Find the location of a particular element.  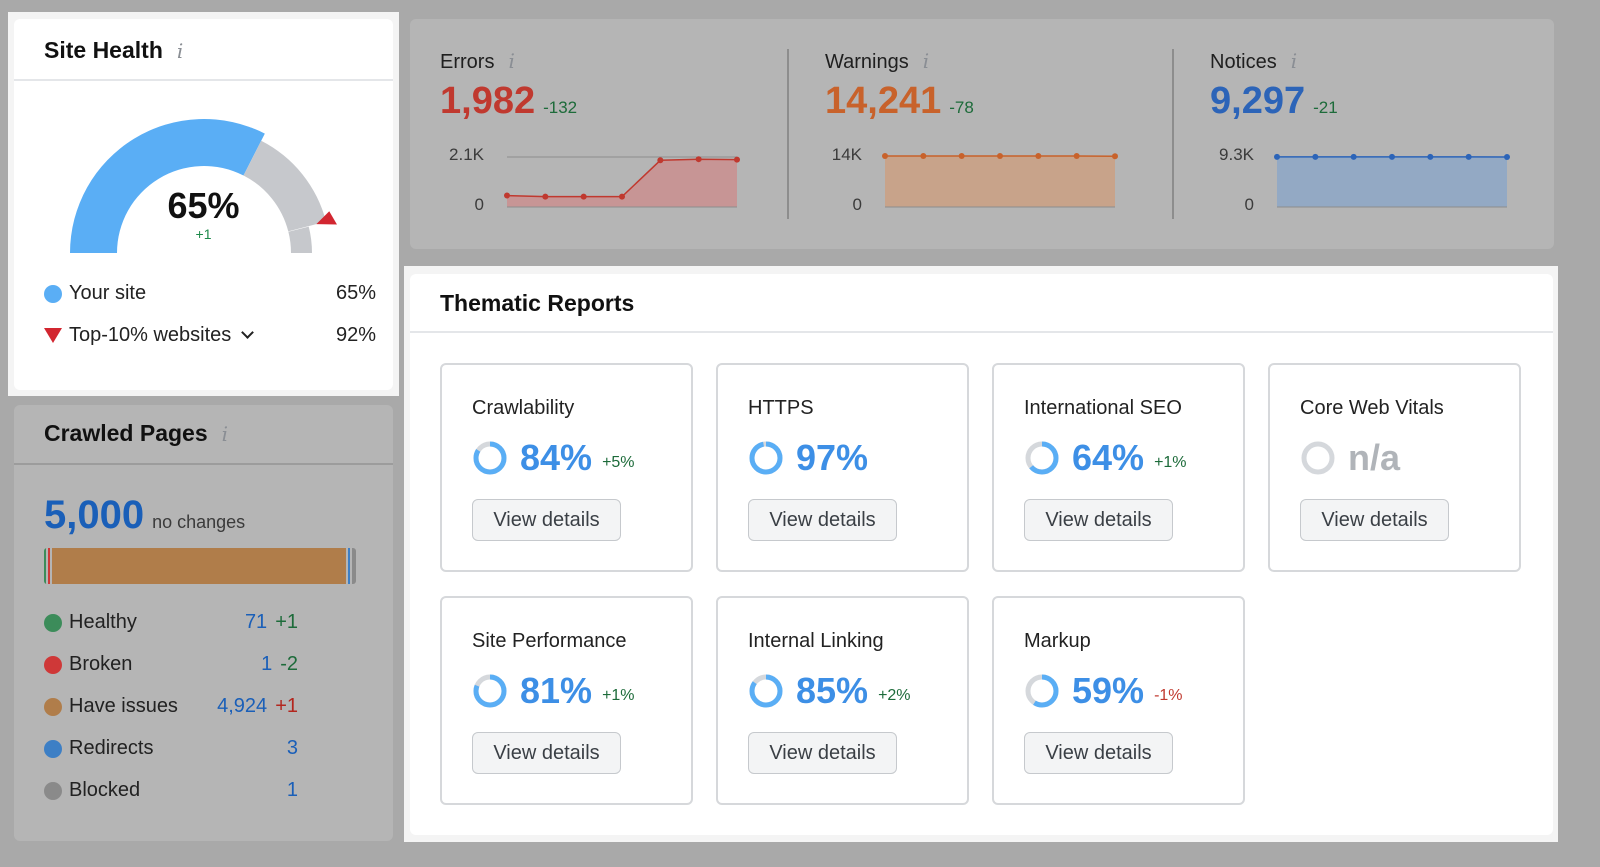

donut-fill is located at coordinates (1042, 691).